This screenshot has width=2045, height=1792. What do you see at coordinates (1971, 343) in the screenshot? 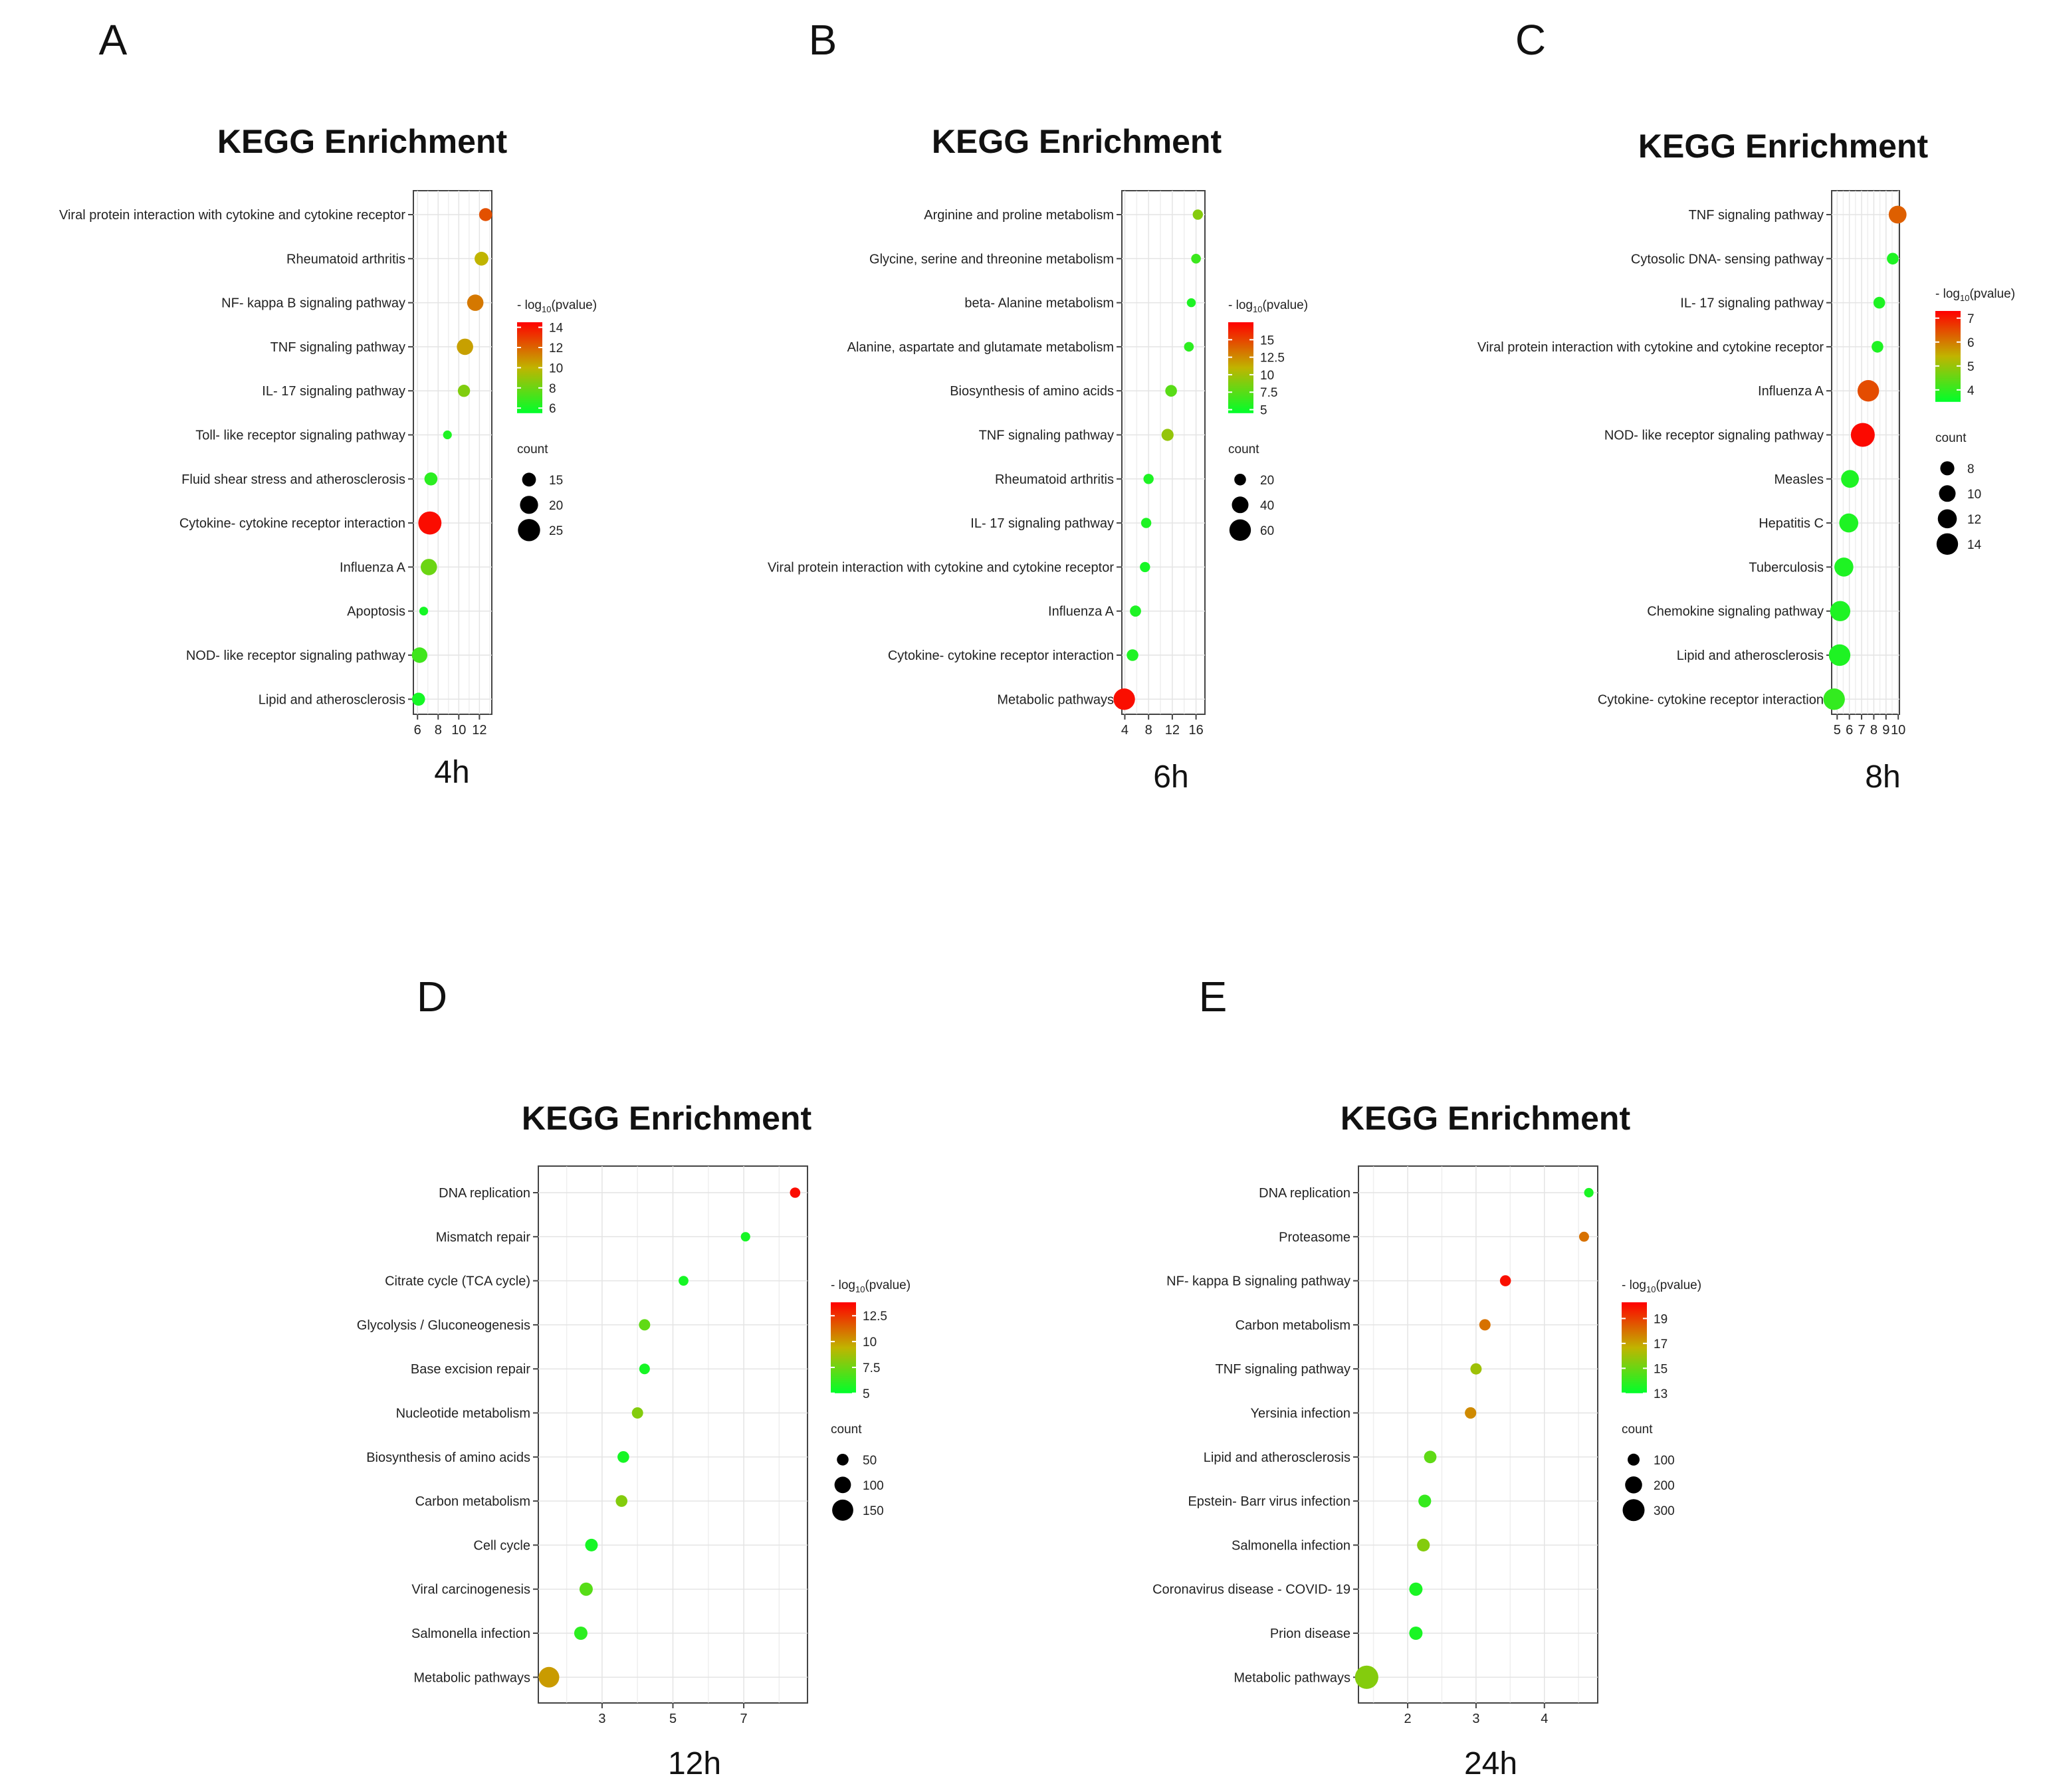
I see `color-legend-label: 6` at bounding box center [1971, 343].